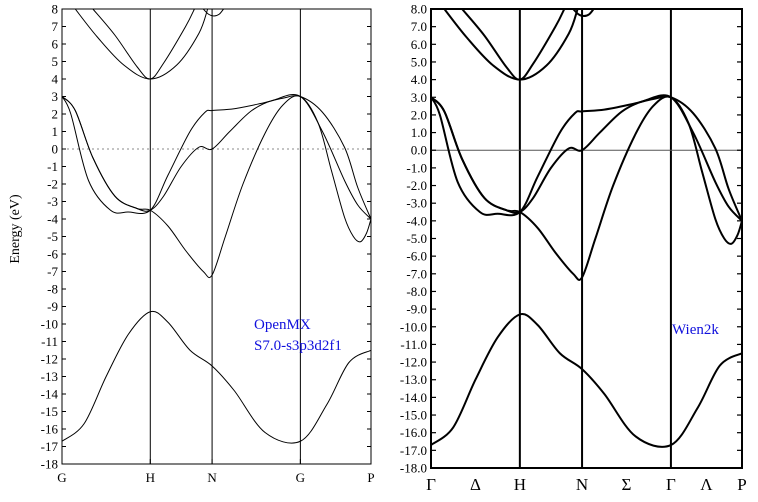 The image size is (758, 502). What do you see at coordinates (413, 468) in the screenshot?
I see `y-tick-label: -18.0` at bounding box center [413, 468].